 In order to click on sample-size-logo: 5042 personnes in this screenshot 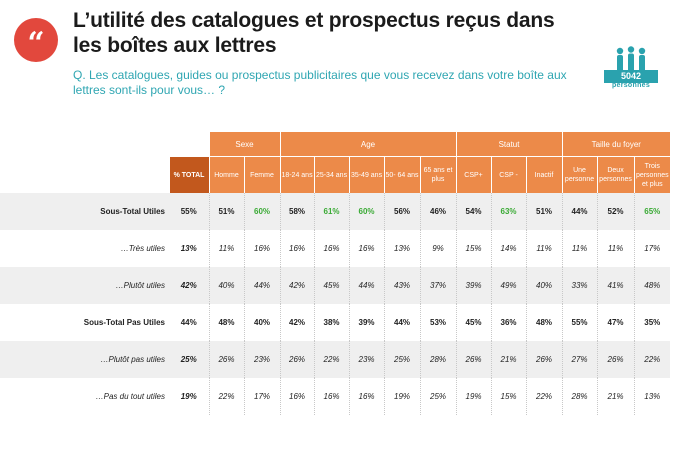, I will do `click(631, 69)`.